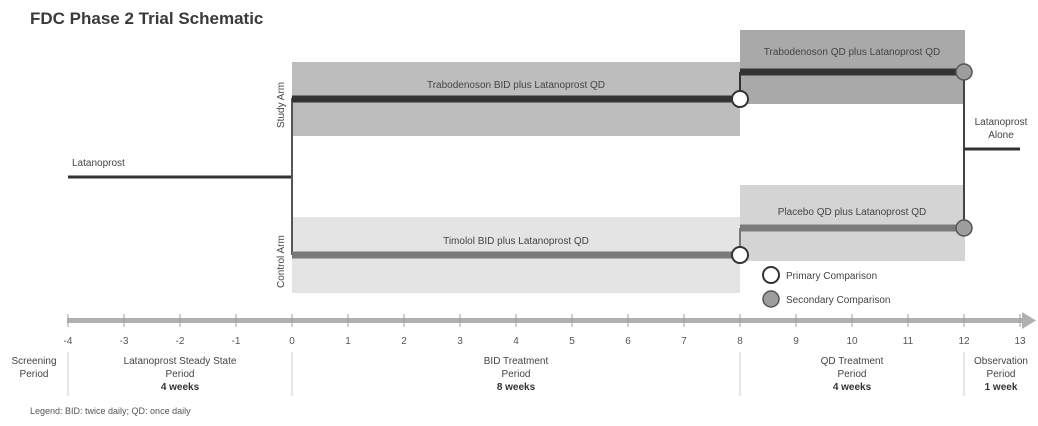 The height and width of the screenshot is (426, 1038). I want to click on axis-tick-label: 4, so click(516, 341).